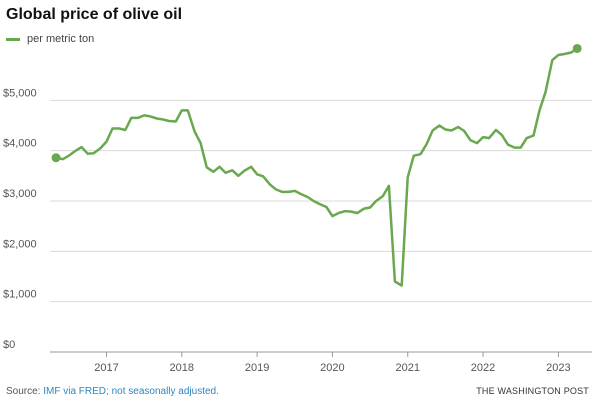  I want to click on credit: THE WASHINGTON POST, so click(532, 391).